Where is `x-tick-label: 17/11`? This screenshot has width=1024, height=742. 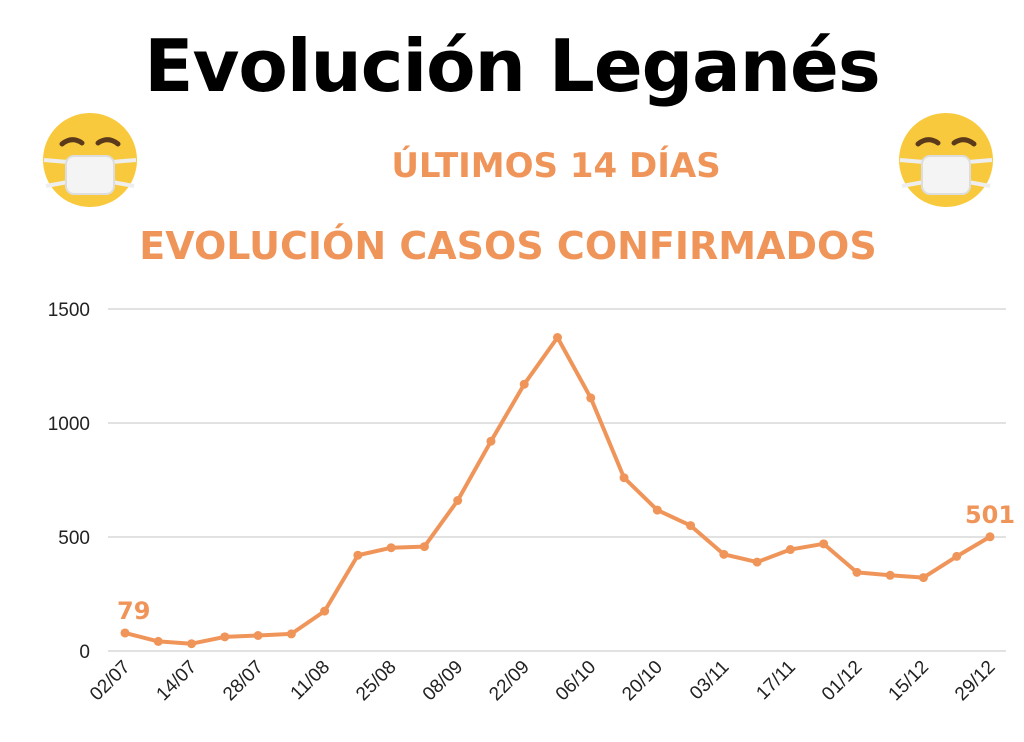
x-tick-label: 17/11 is located at coordinates (775, 680).